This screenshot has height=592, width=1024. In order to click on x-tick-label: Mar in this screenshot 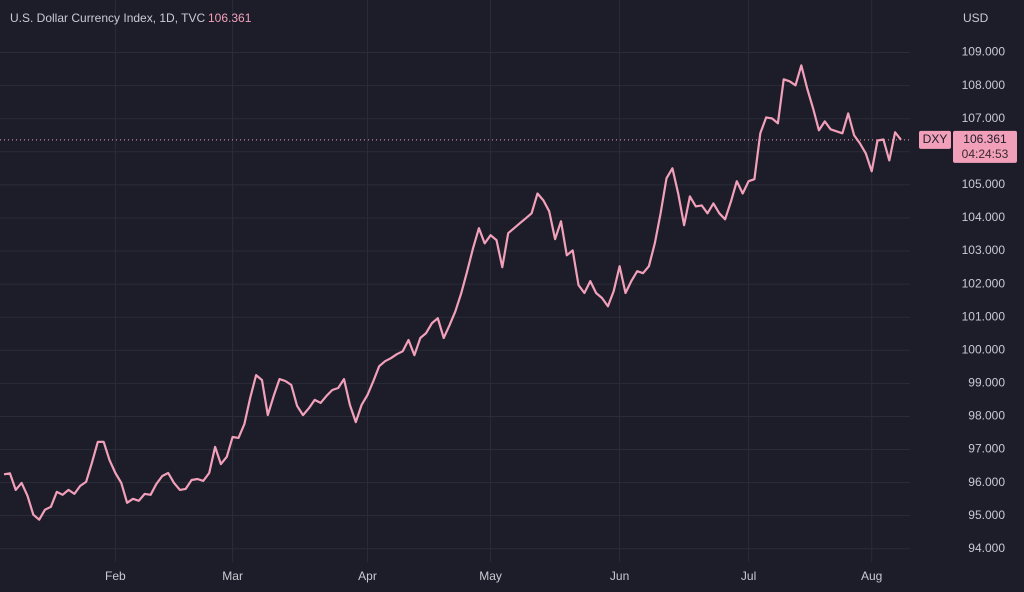, I will do `click(232, 576)`.